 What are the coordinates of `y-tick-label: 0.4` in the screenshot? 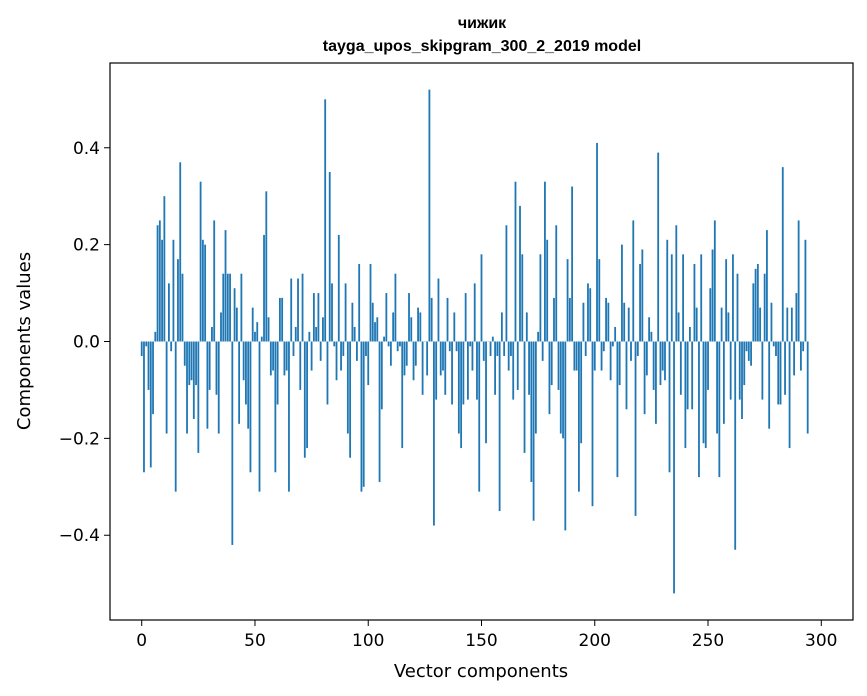 It's located at (86, 149).